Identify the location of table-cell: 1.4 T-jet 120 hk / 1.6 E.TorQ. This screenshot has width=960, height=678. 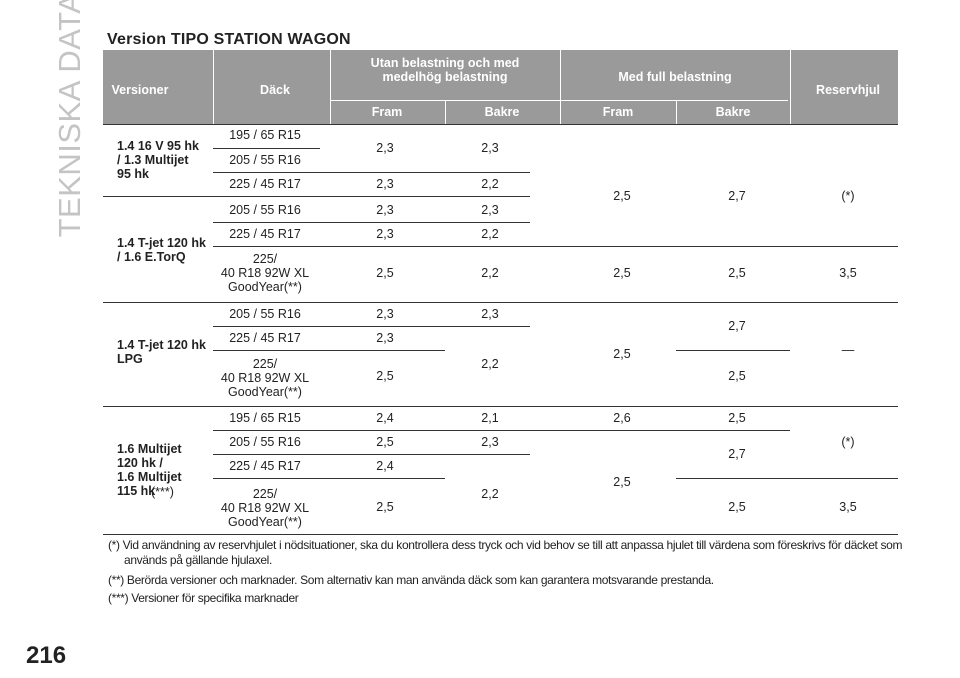
(161, 250).